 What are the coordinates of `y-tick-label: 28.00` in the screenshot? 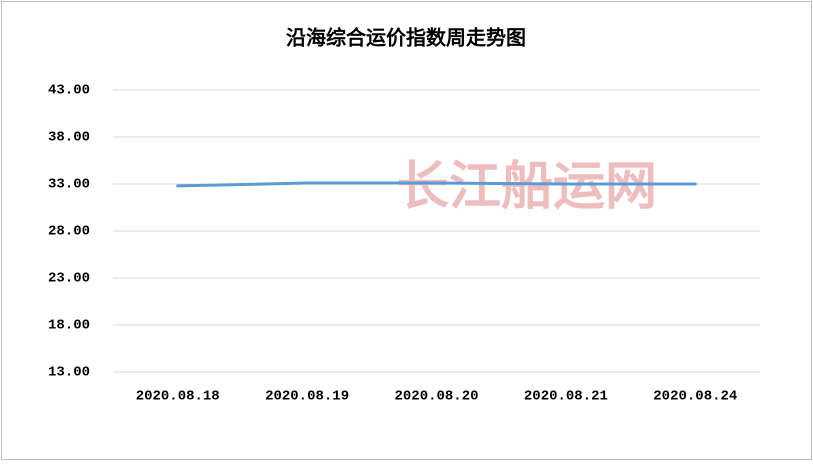 It's located at (69, 232).